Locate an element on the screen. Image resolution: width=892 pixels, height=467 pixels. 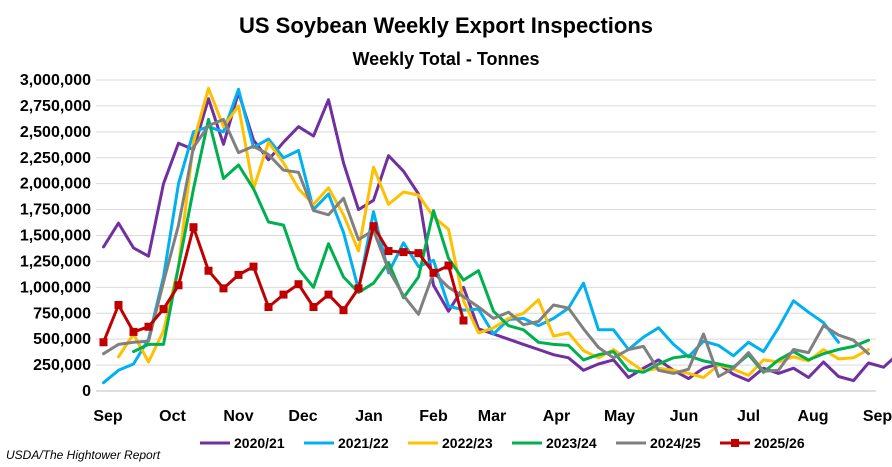
y-tick-label: 1,000,000 is located at coordinates (55, 287).